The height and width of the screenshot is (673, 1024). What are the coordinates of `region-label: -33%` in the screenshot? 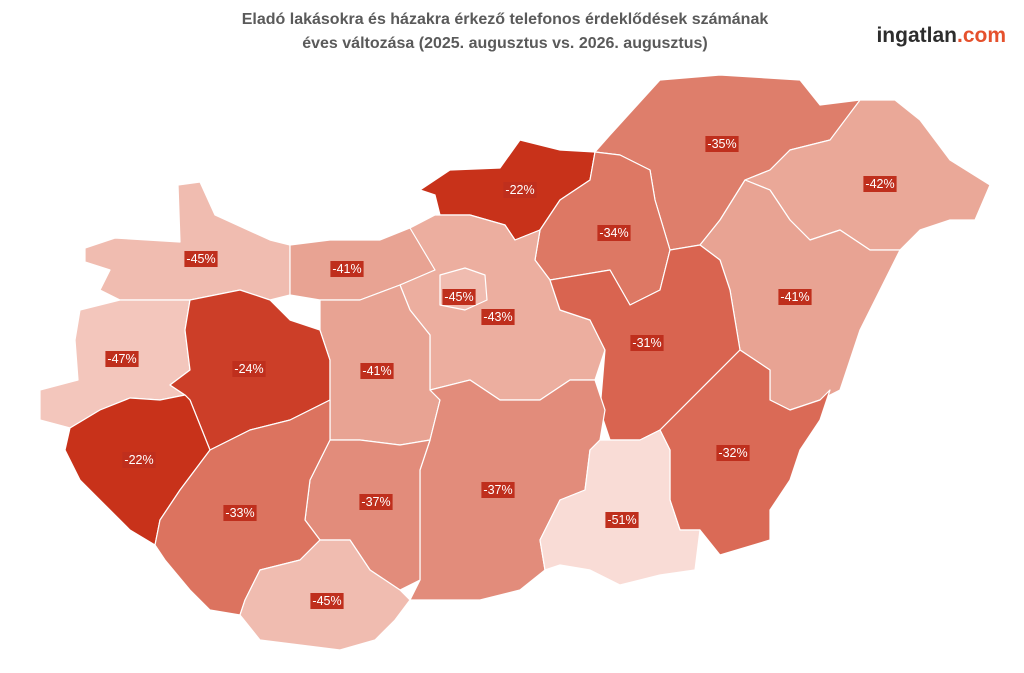 It's located at (239, 513).